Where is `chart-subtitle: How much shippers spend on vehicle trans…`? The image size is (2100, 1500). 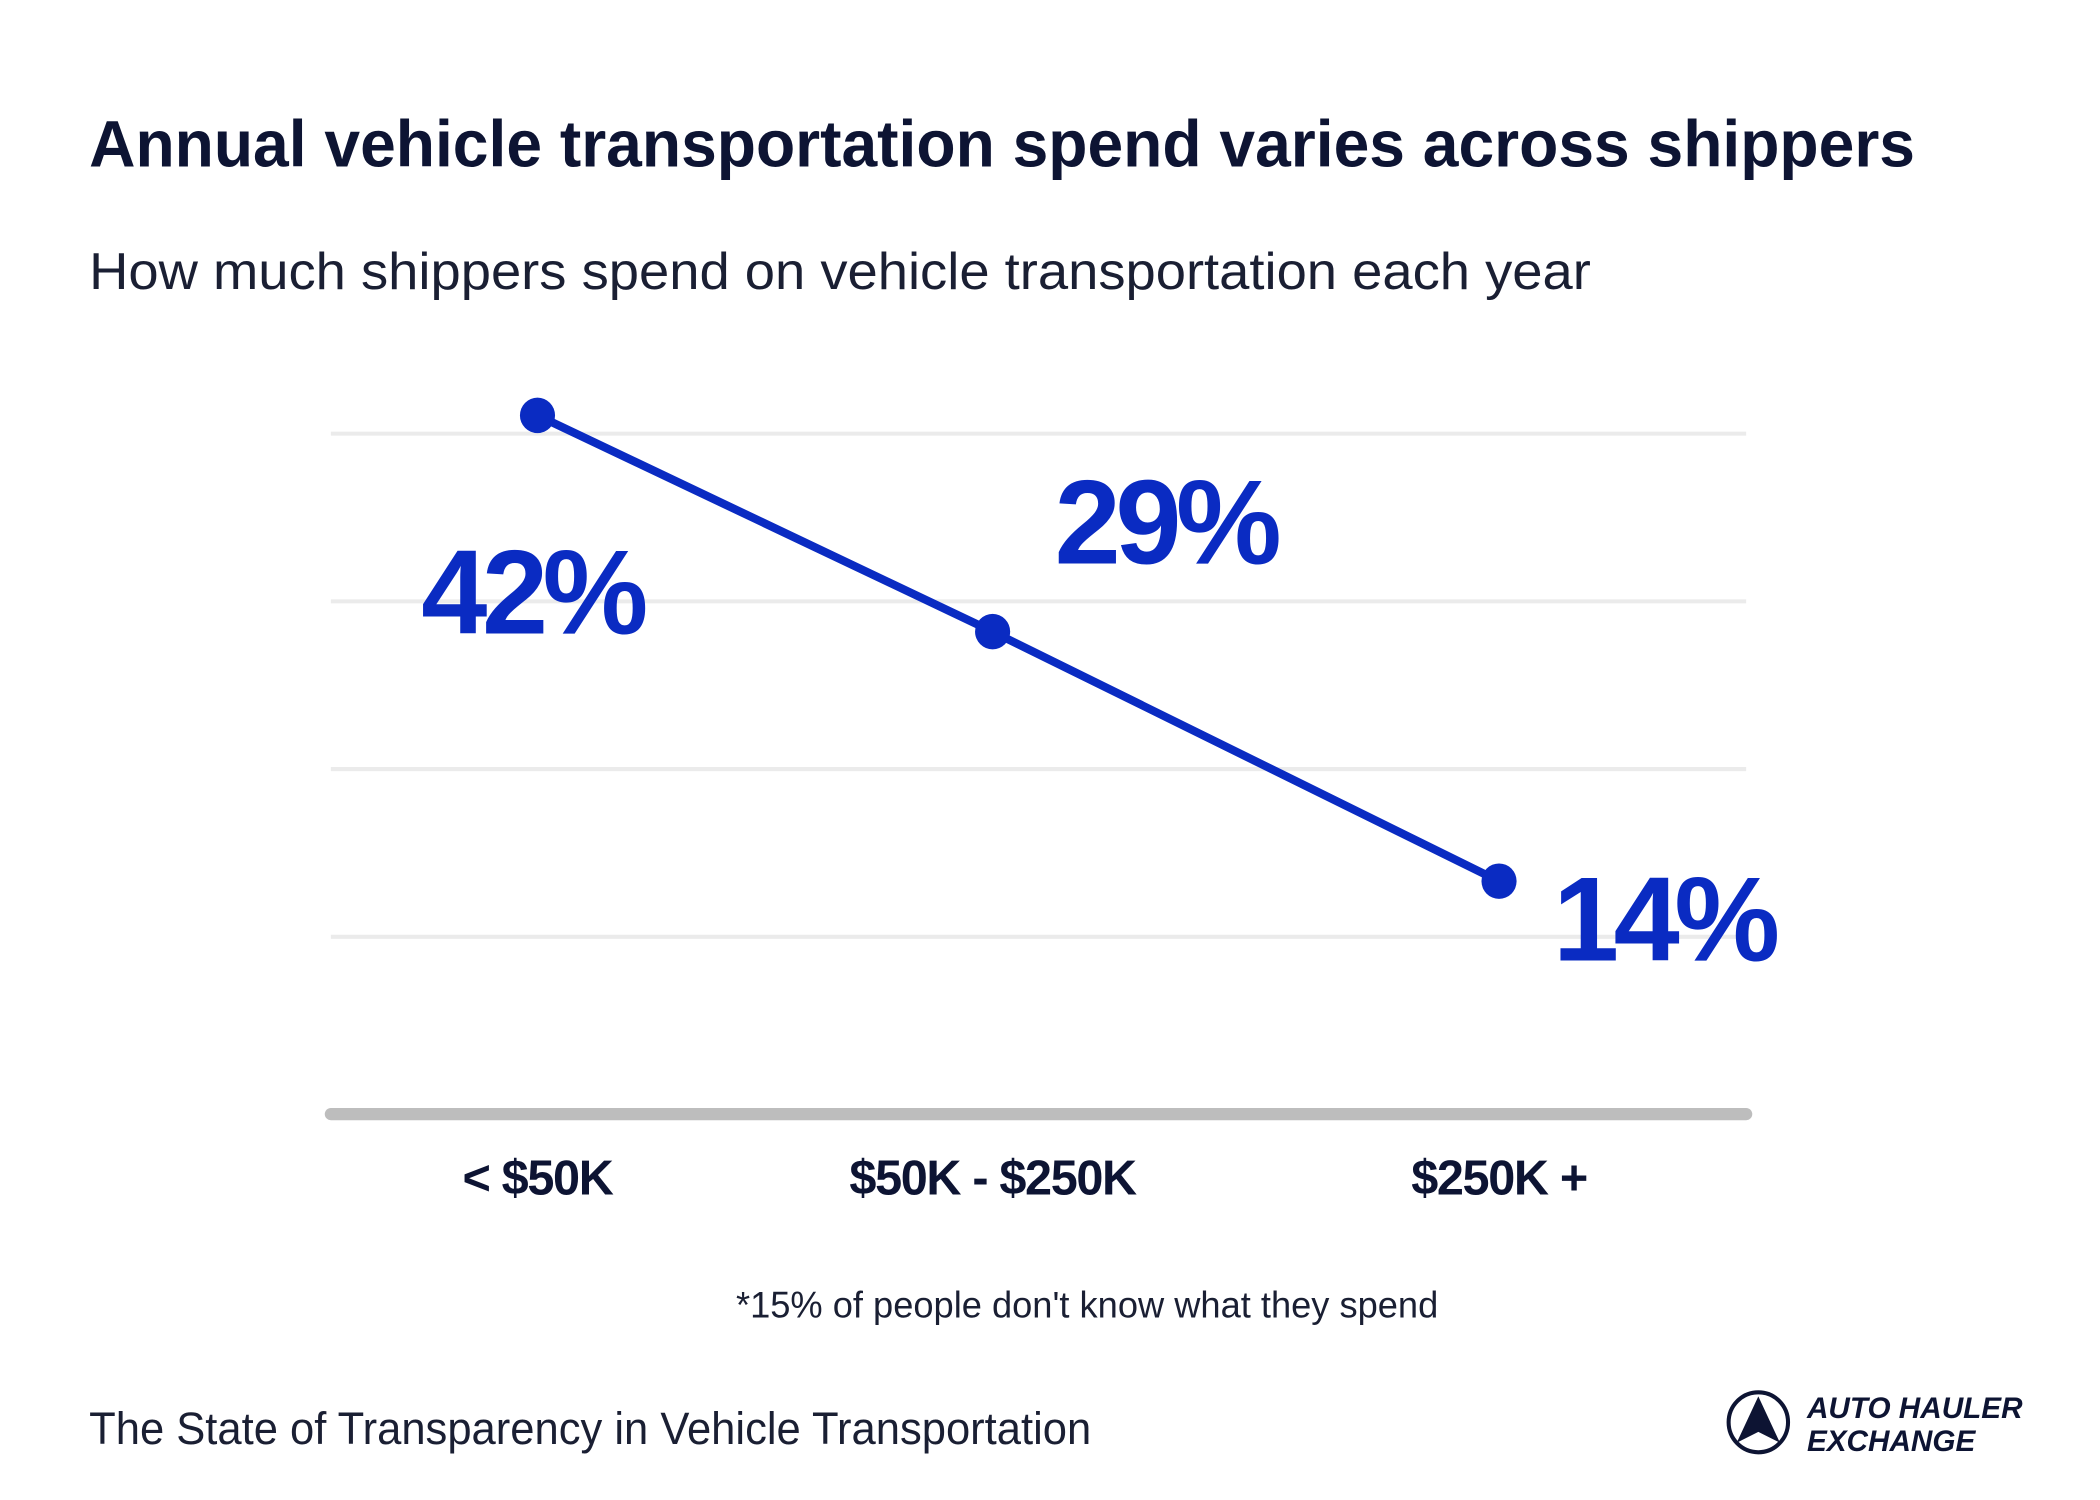
chart-subtitle: How much shippers spend on vehicle trans… is located at coordinates (840, 271).